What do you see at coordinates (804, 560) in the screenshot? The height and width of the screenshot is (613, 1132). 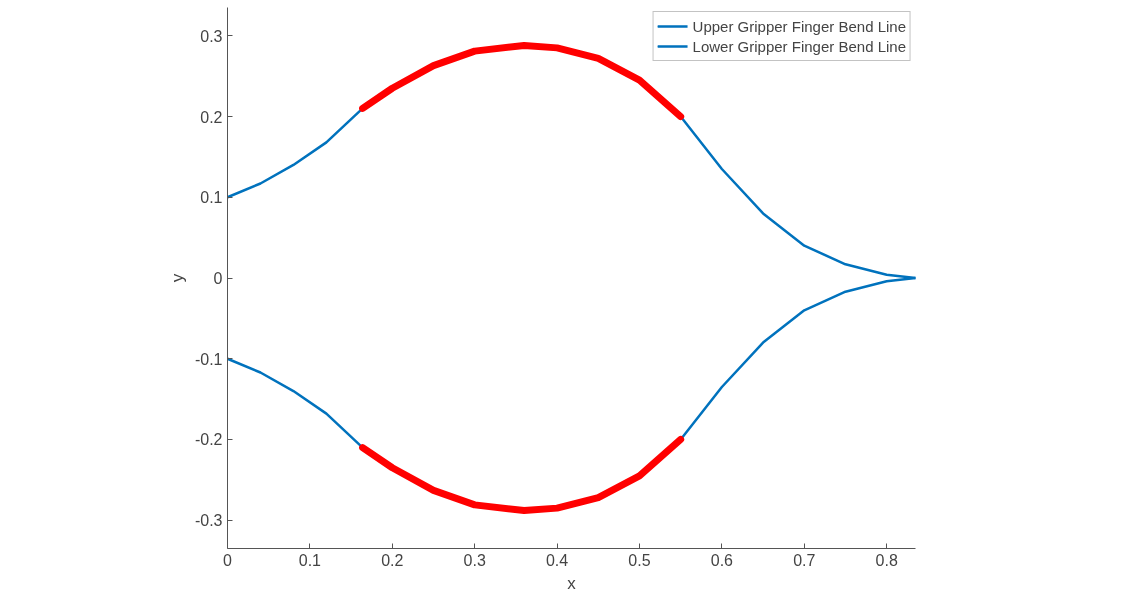 I see `x-tick-label: 0.7` at bounding box center [804, 560].